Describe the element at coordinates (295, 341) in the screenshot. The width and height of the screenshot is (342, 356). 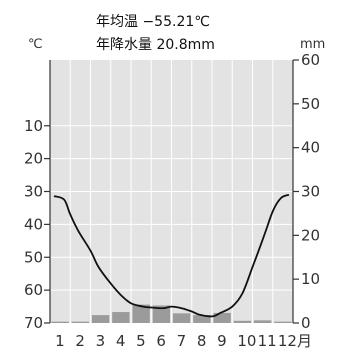
I see `month-tick-label: 12月` at that location.